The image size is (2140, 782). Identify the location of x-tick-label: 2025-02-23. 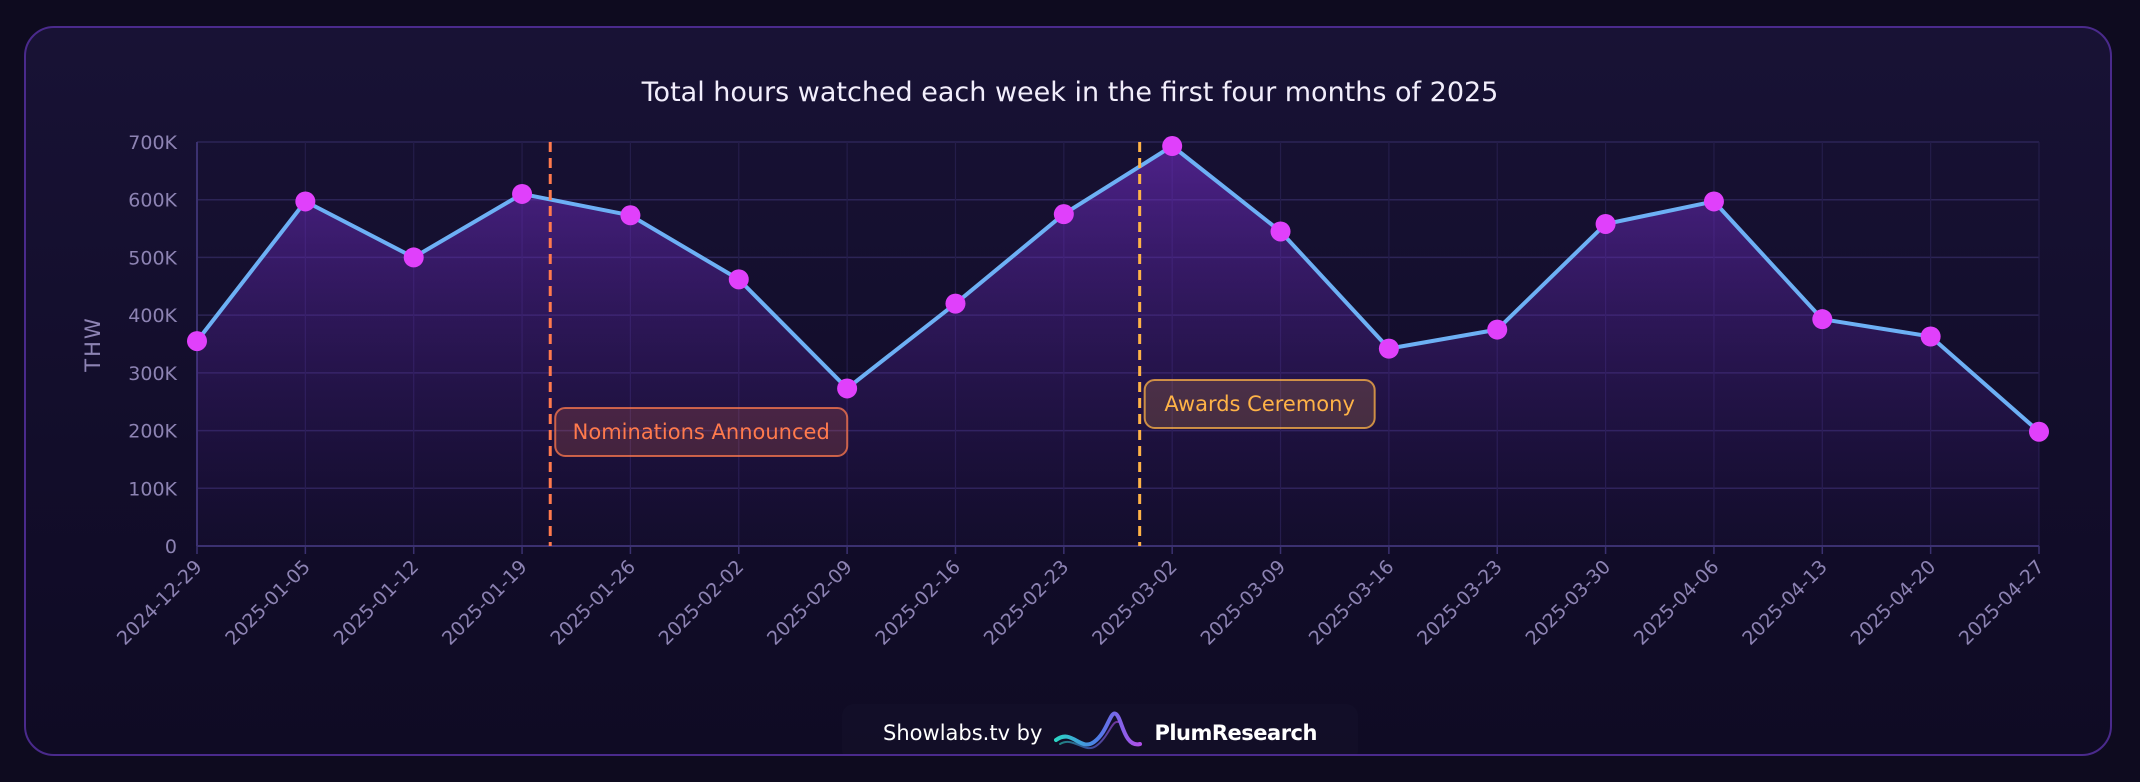
(1027, 603).